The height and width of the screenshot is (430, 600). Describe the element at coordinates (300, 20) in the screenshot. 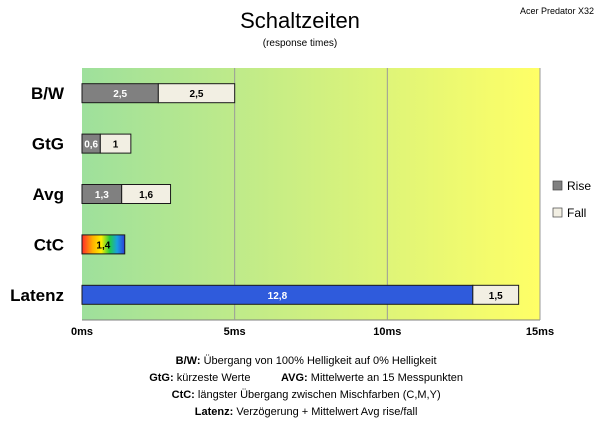

I see `chart-title: Schaltzeiten` at that location.